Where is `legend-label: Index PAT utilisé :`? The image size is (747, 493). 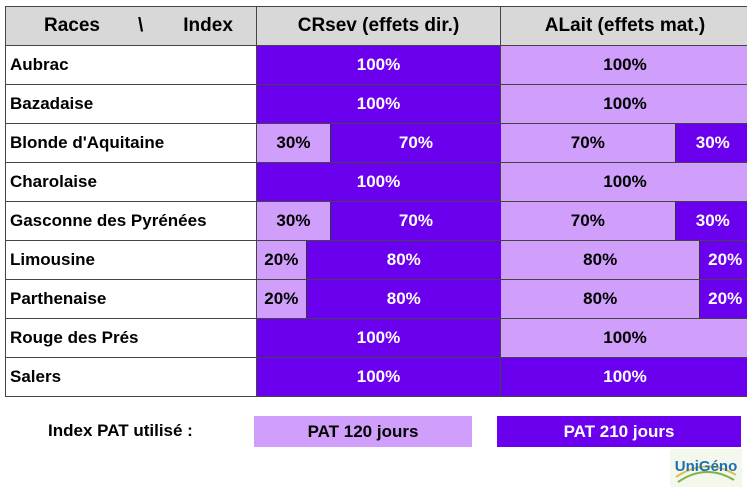 legend-label: Index PAT utilisé : is located at coordinates (120, 430).